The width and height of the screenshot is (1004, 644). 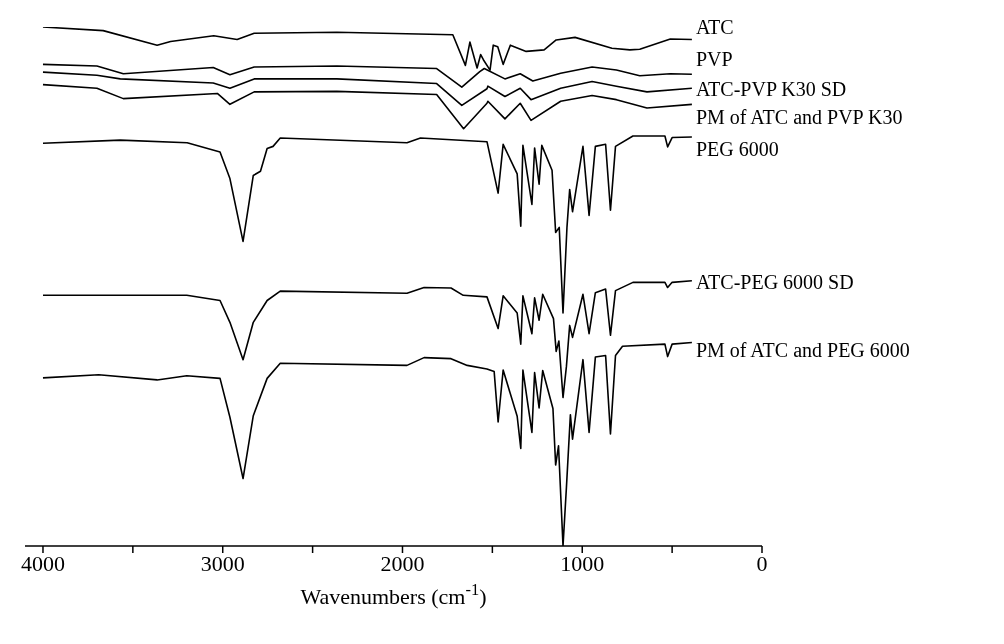 What do you see at coordinates (714, 58) in the screenshot?
I see `series-label: PVP` at bounding box center [714, 58].